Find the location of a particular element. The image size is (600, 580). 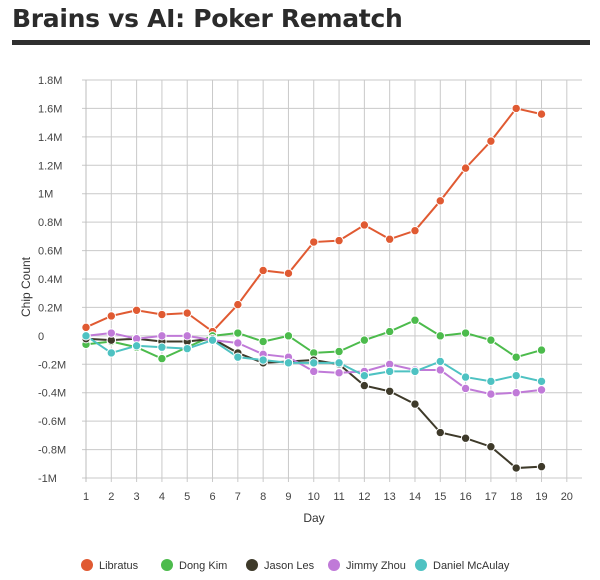

y-tick-label: 1.2M is located at coordinates (50, 166).